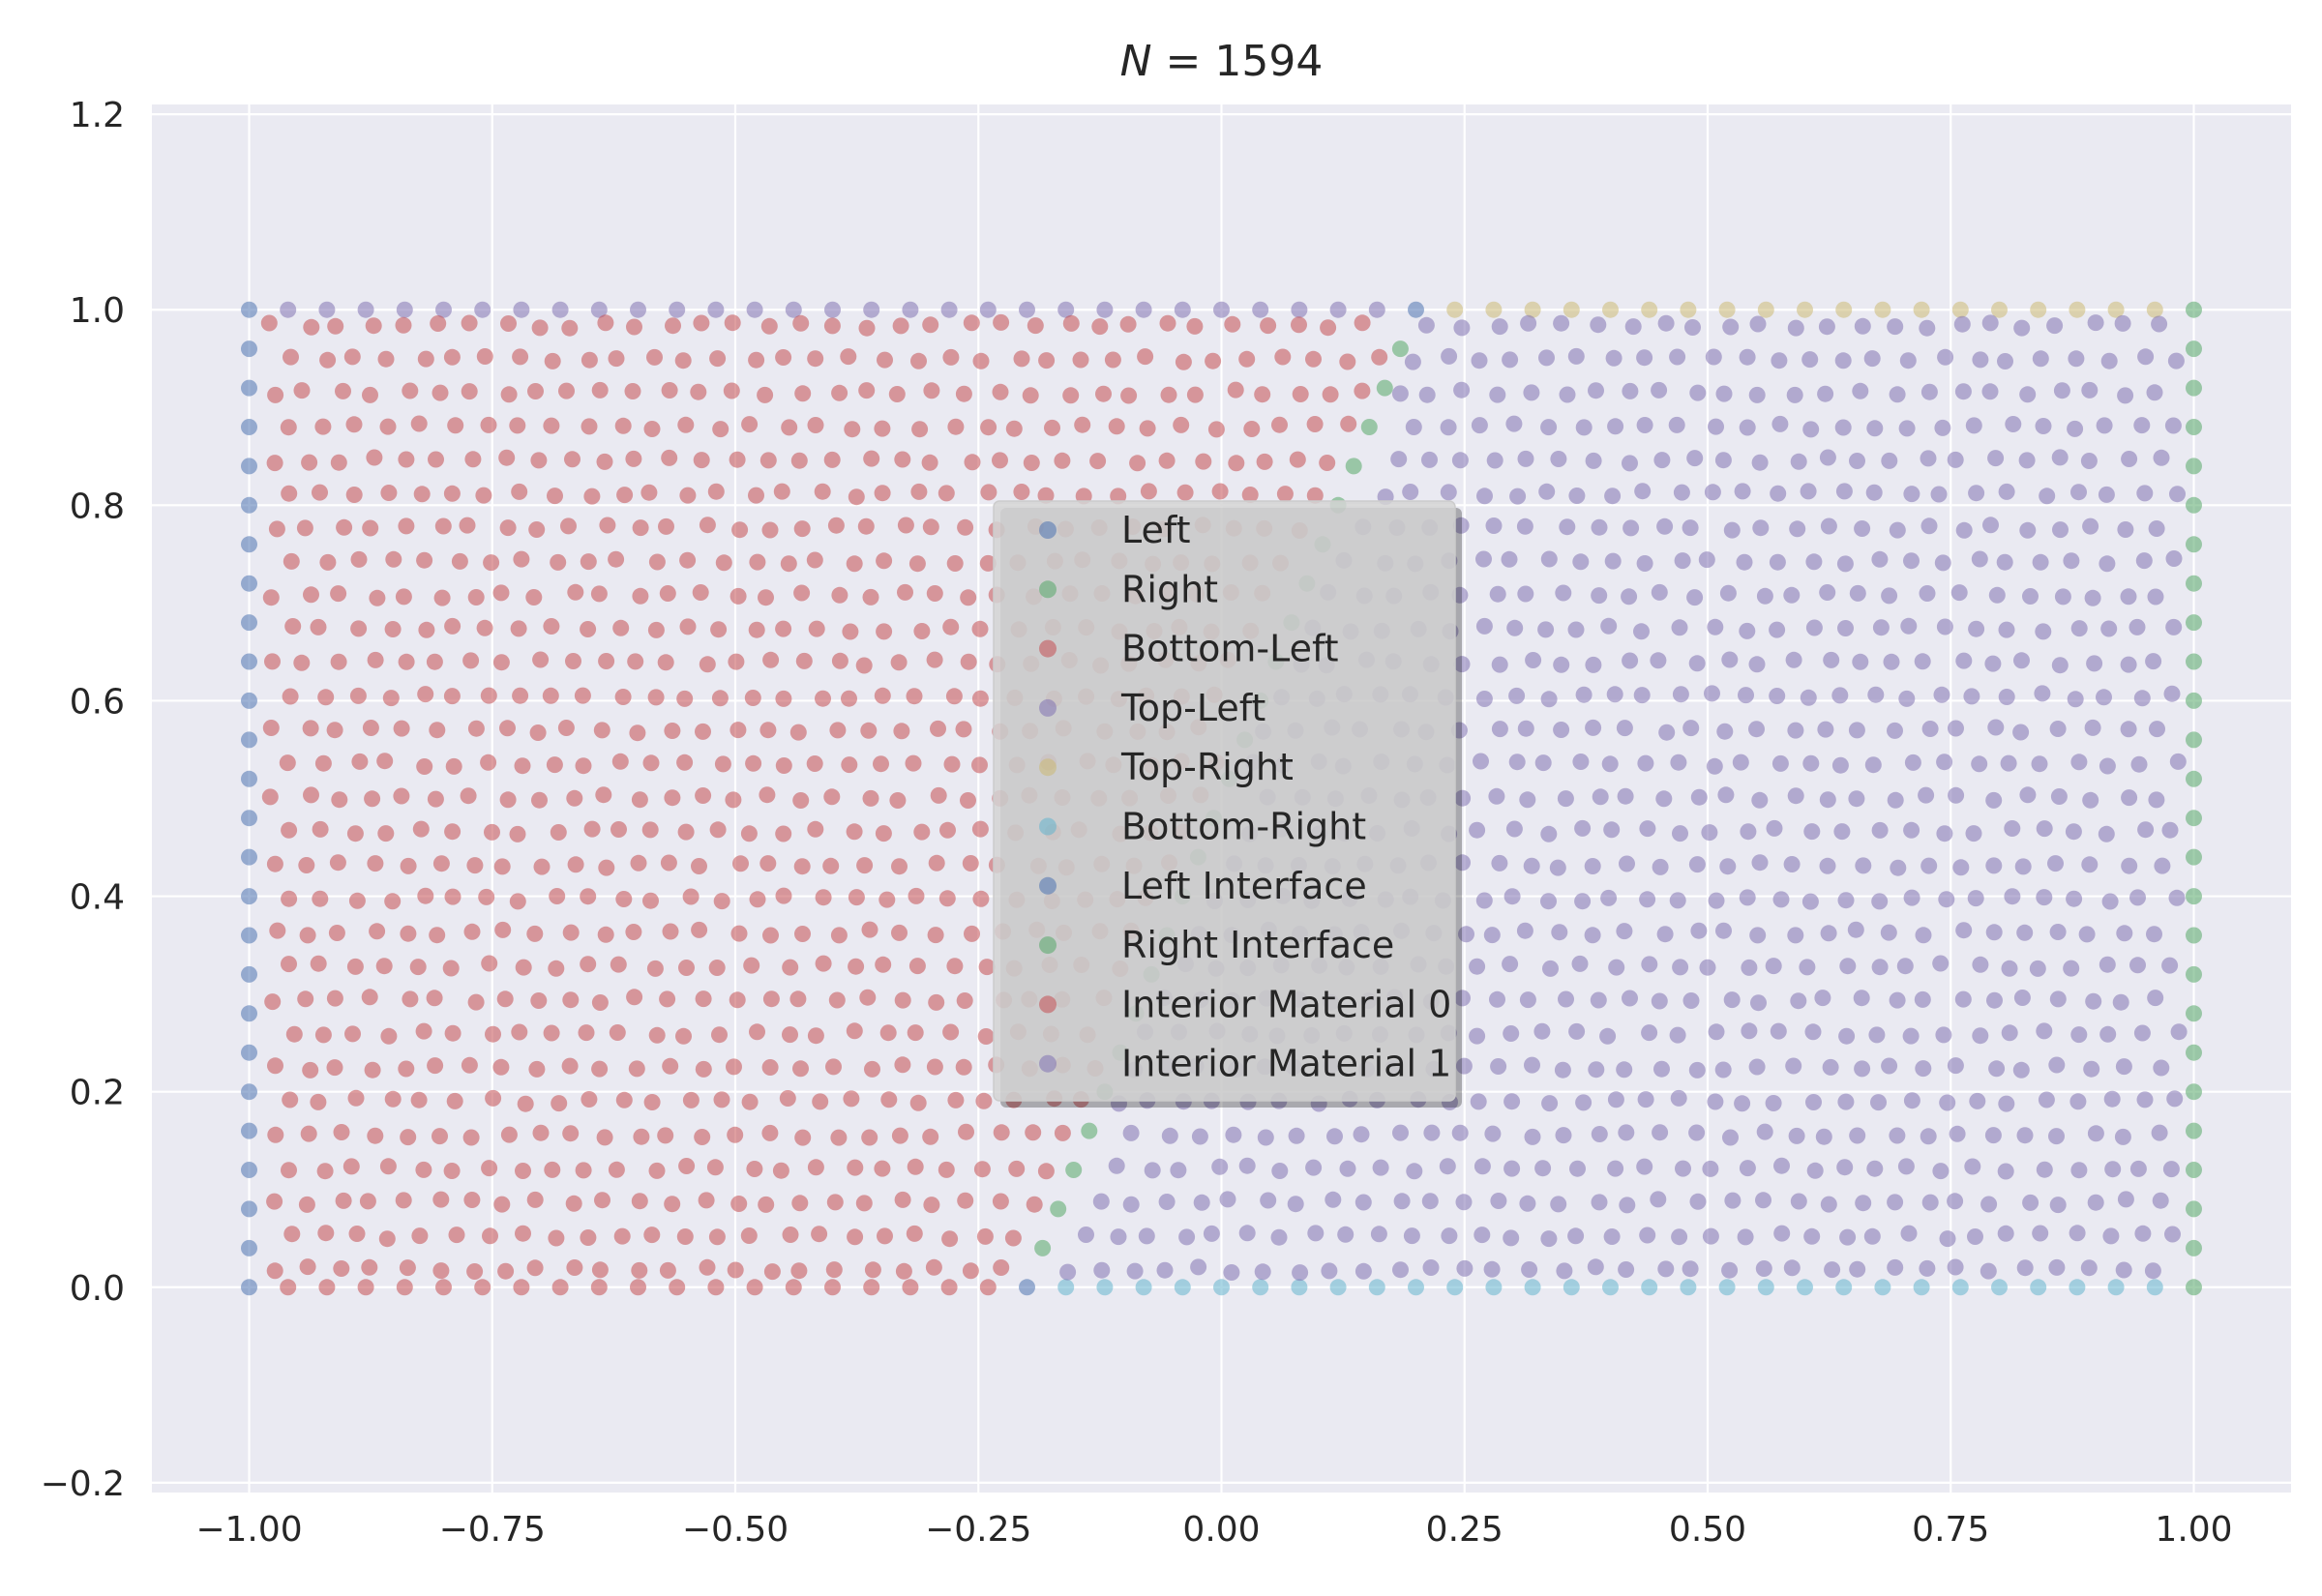 The height and width of the screenshot is (1596, 2322). I want to click on legend-label: Top-Right, so click(1207, 767).